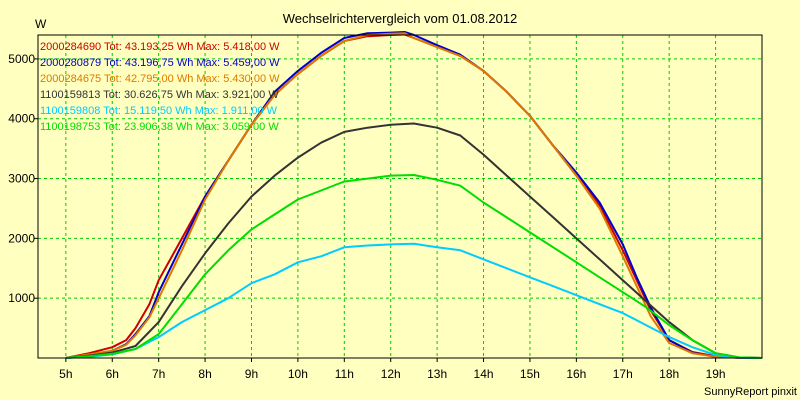 The width and height of the screenshot is (800, 400). I want to click on x-tick-label: 14h, so click(484, 374).